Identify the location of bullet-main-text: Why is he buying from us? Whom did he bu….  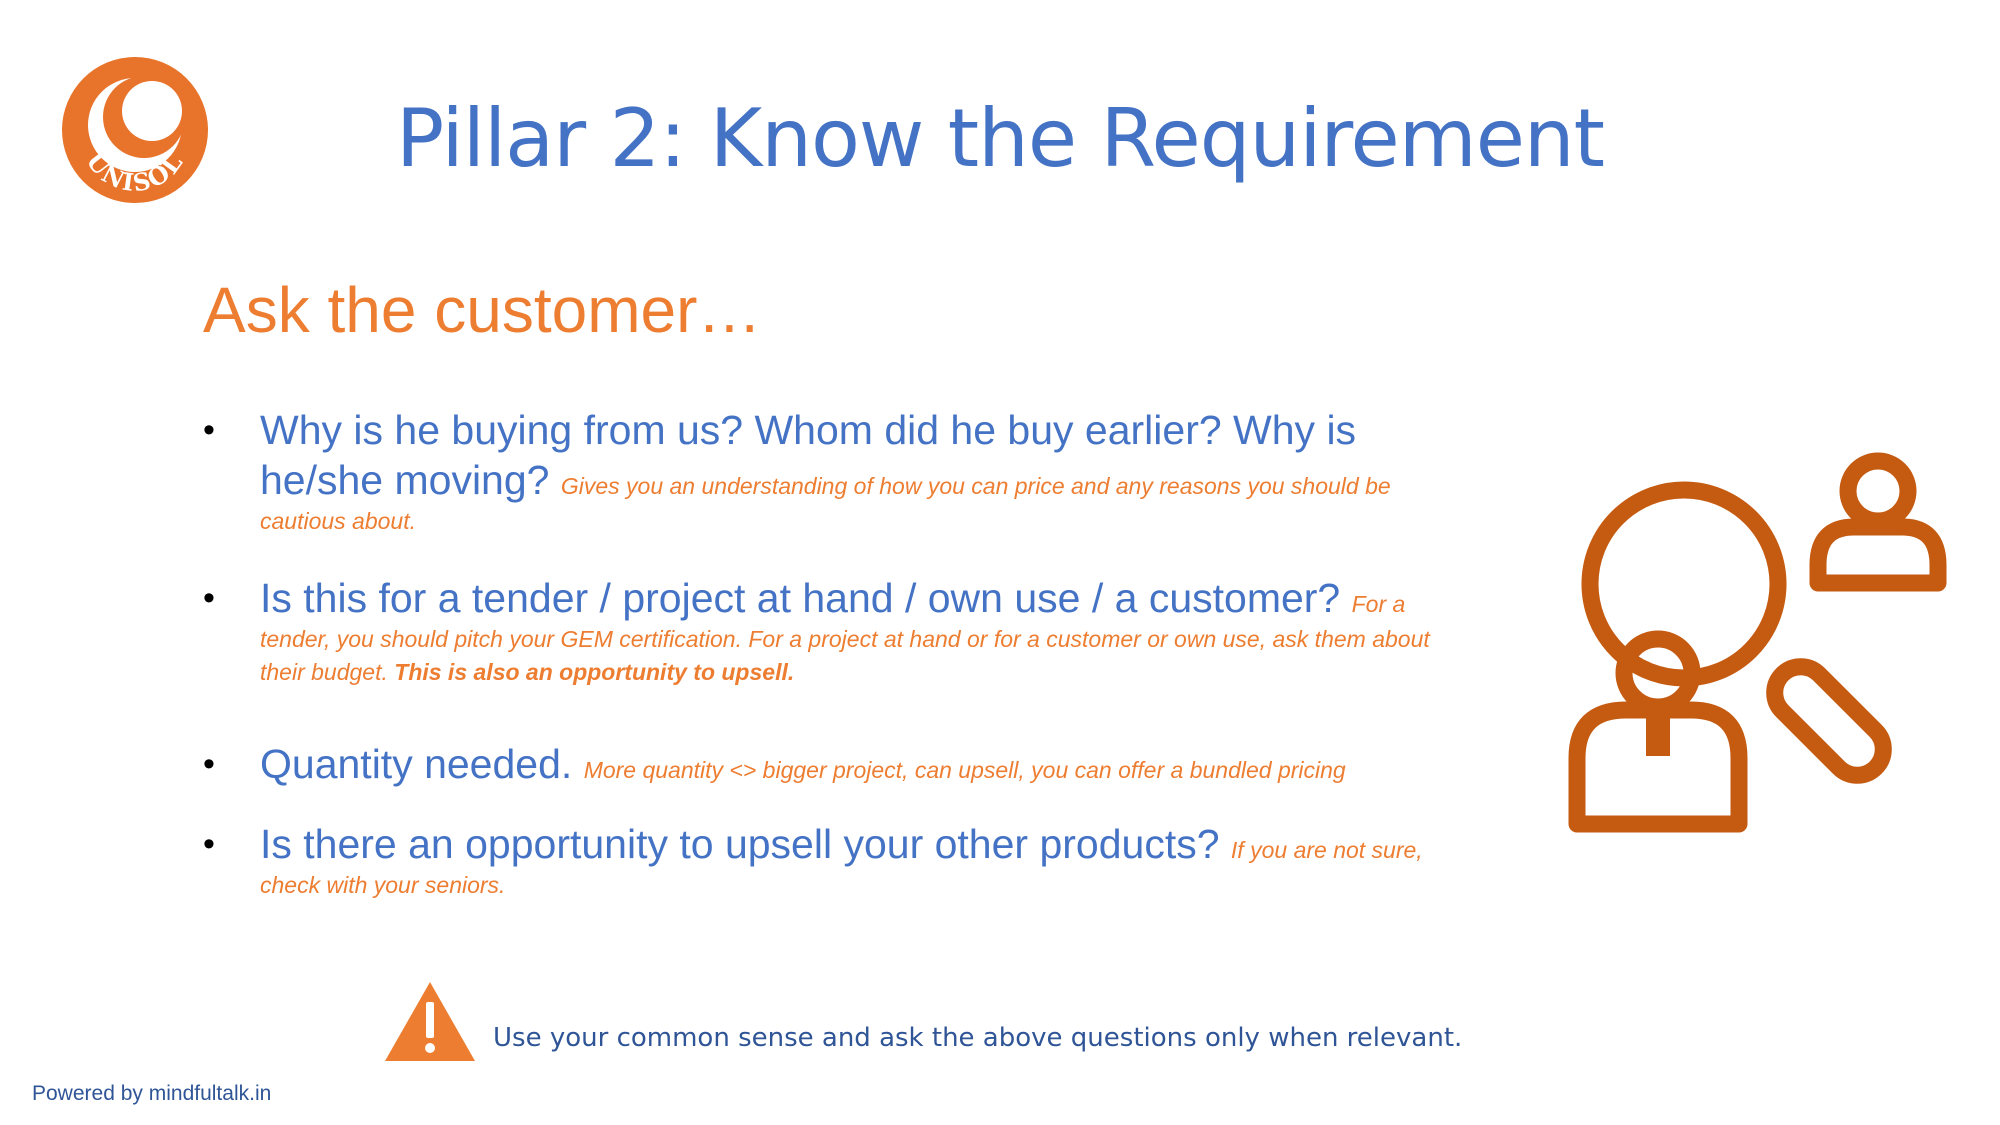
(808, 455).